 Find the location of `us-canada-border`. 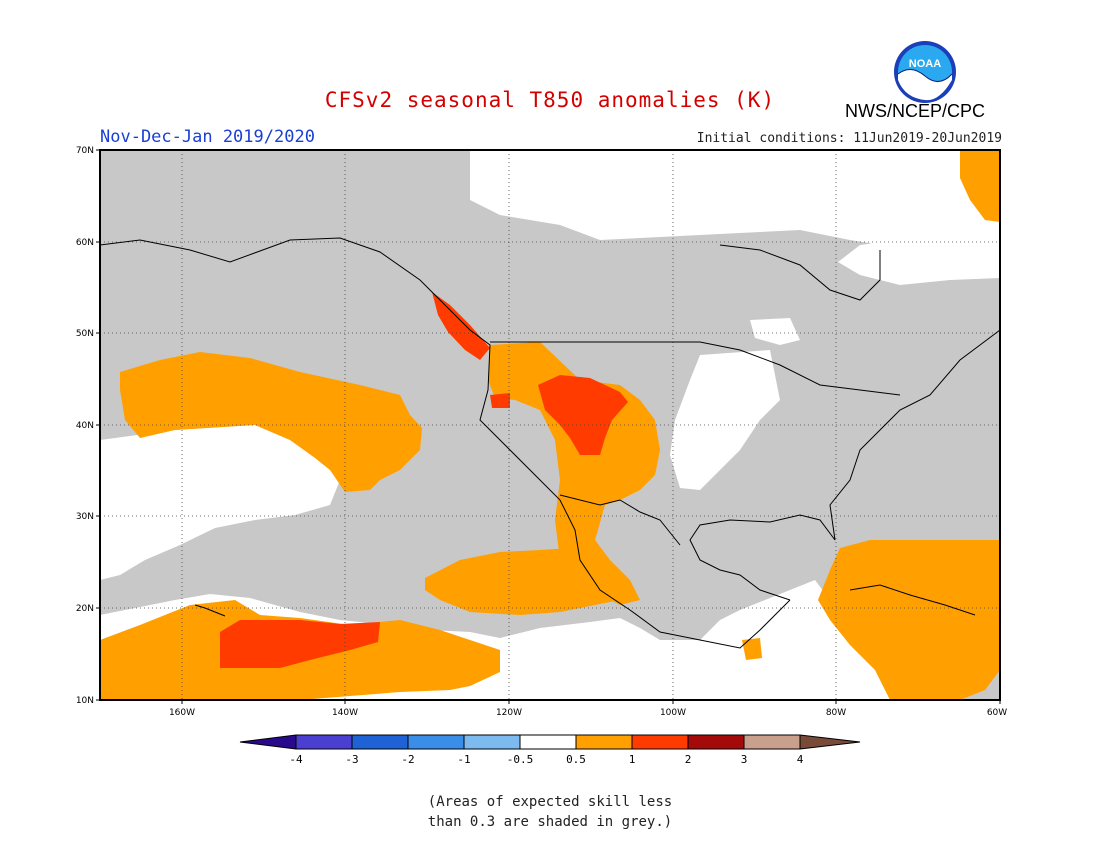

us-canada-border is located at coordinates (695, 368).